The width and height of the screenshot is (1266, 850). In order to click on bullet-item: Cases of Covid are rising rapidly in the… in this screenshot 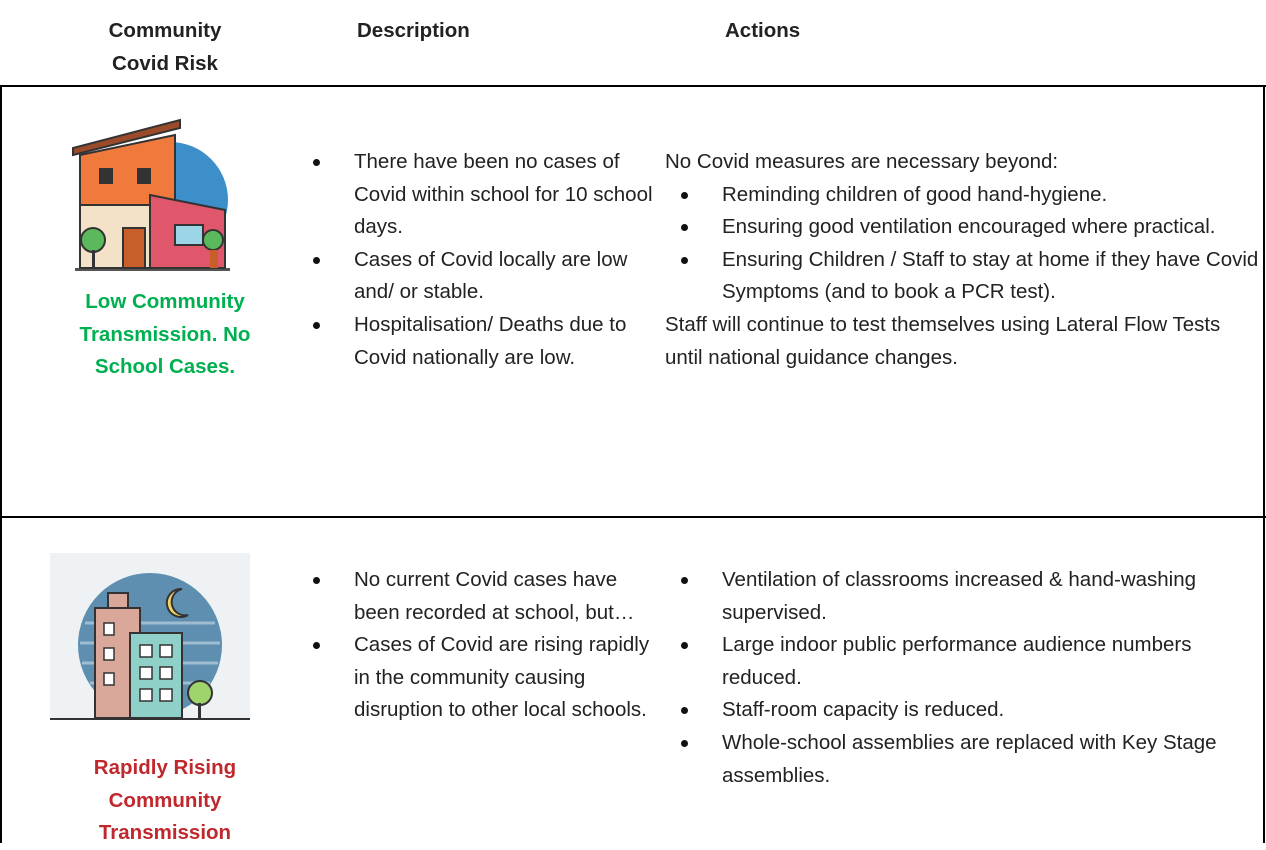, I will do `click(487, 678)`.